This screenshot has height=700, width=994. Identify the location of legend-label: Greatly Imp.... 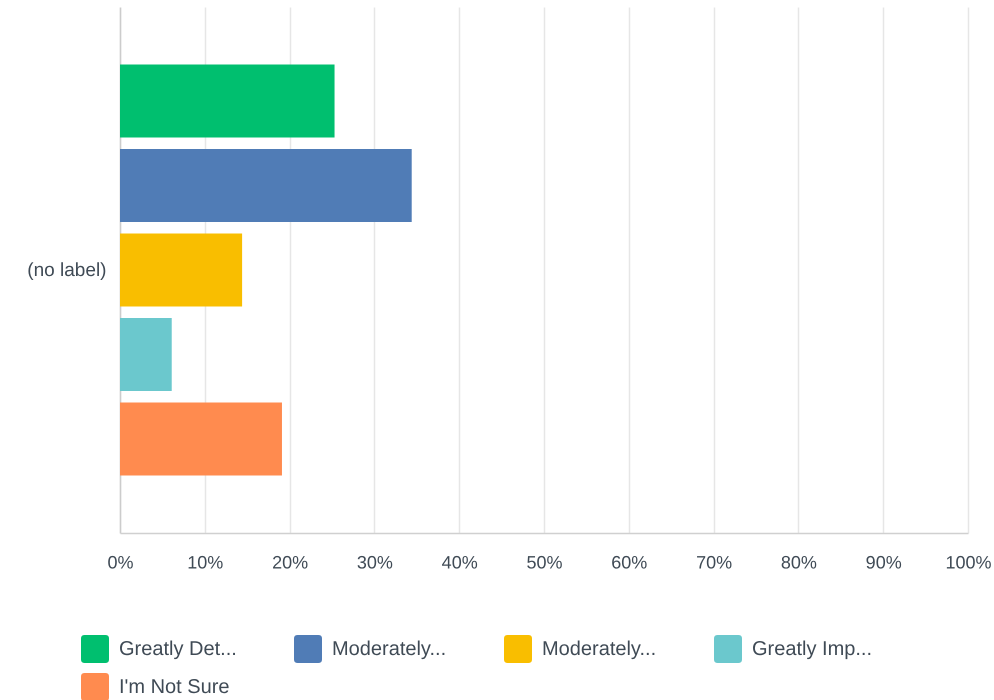
(812, 649).